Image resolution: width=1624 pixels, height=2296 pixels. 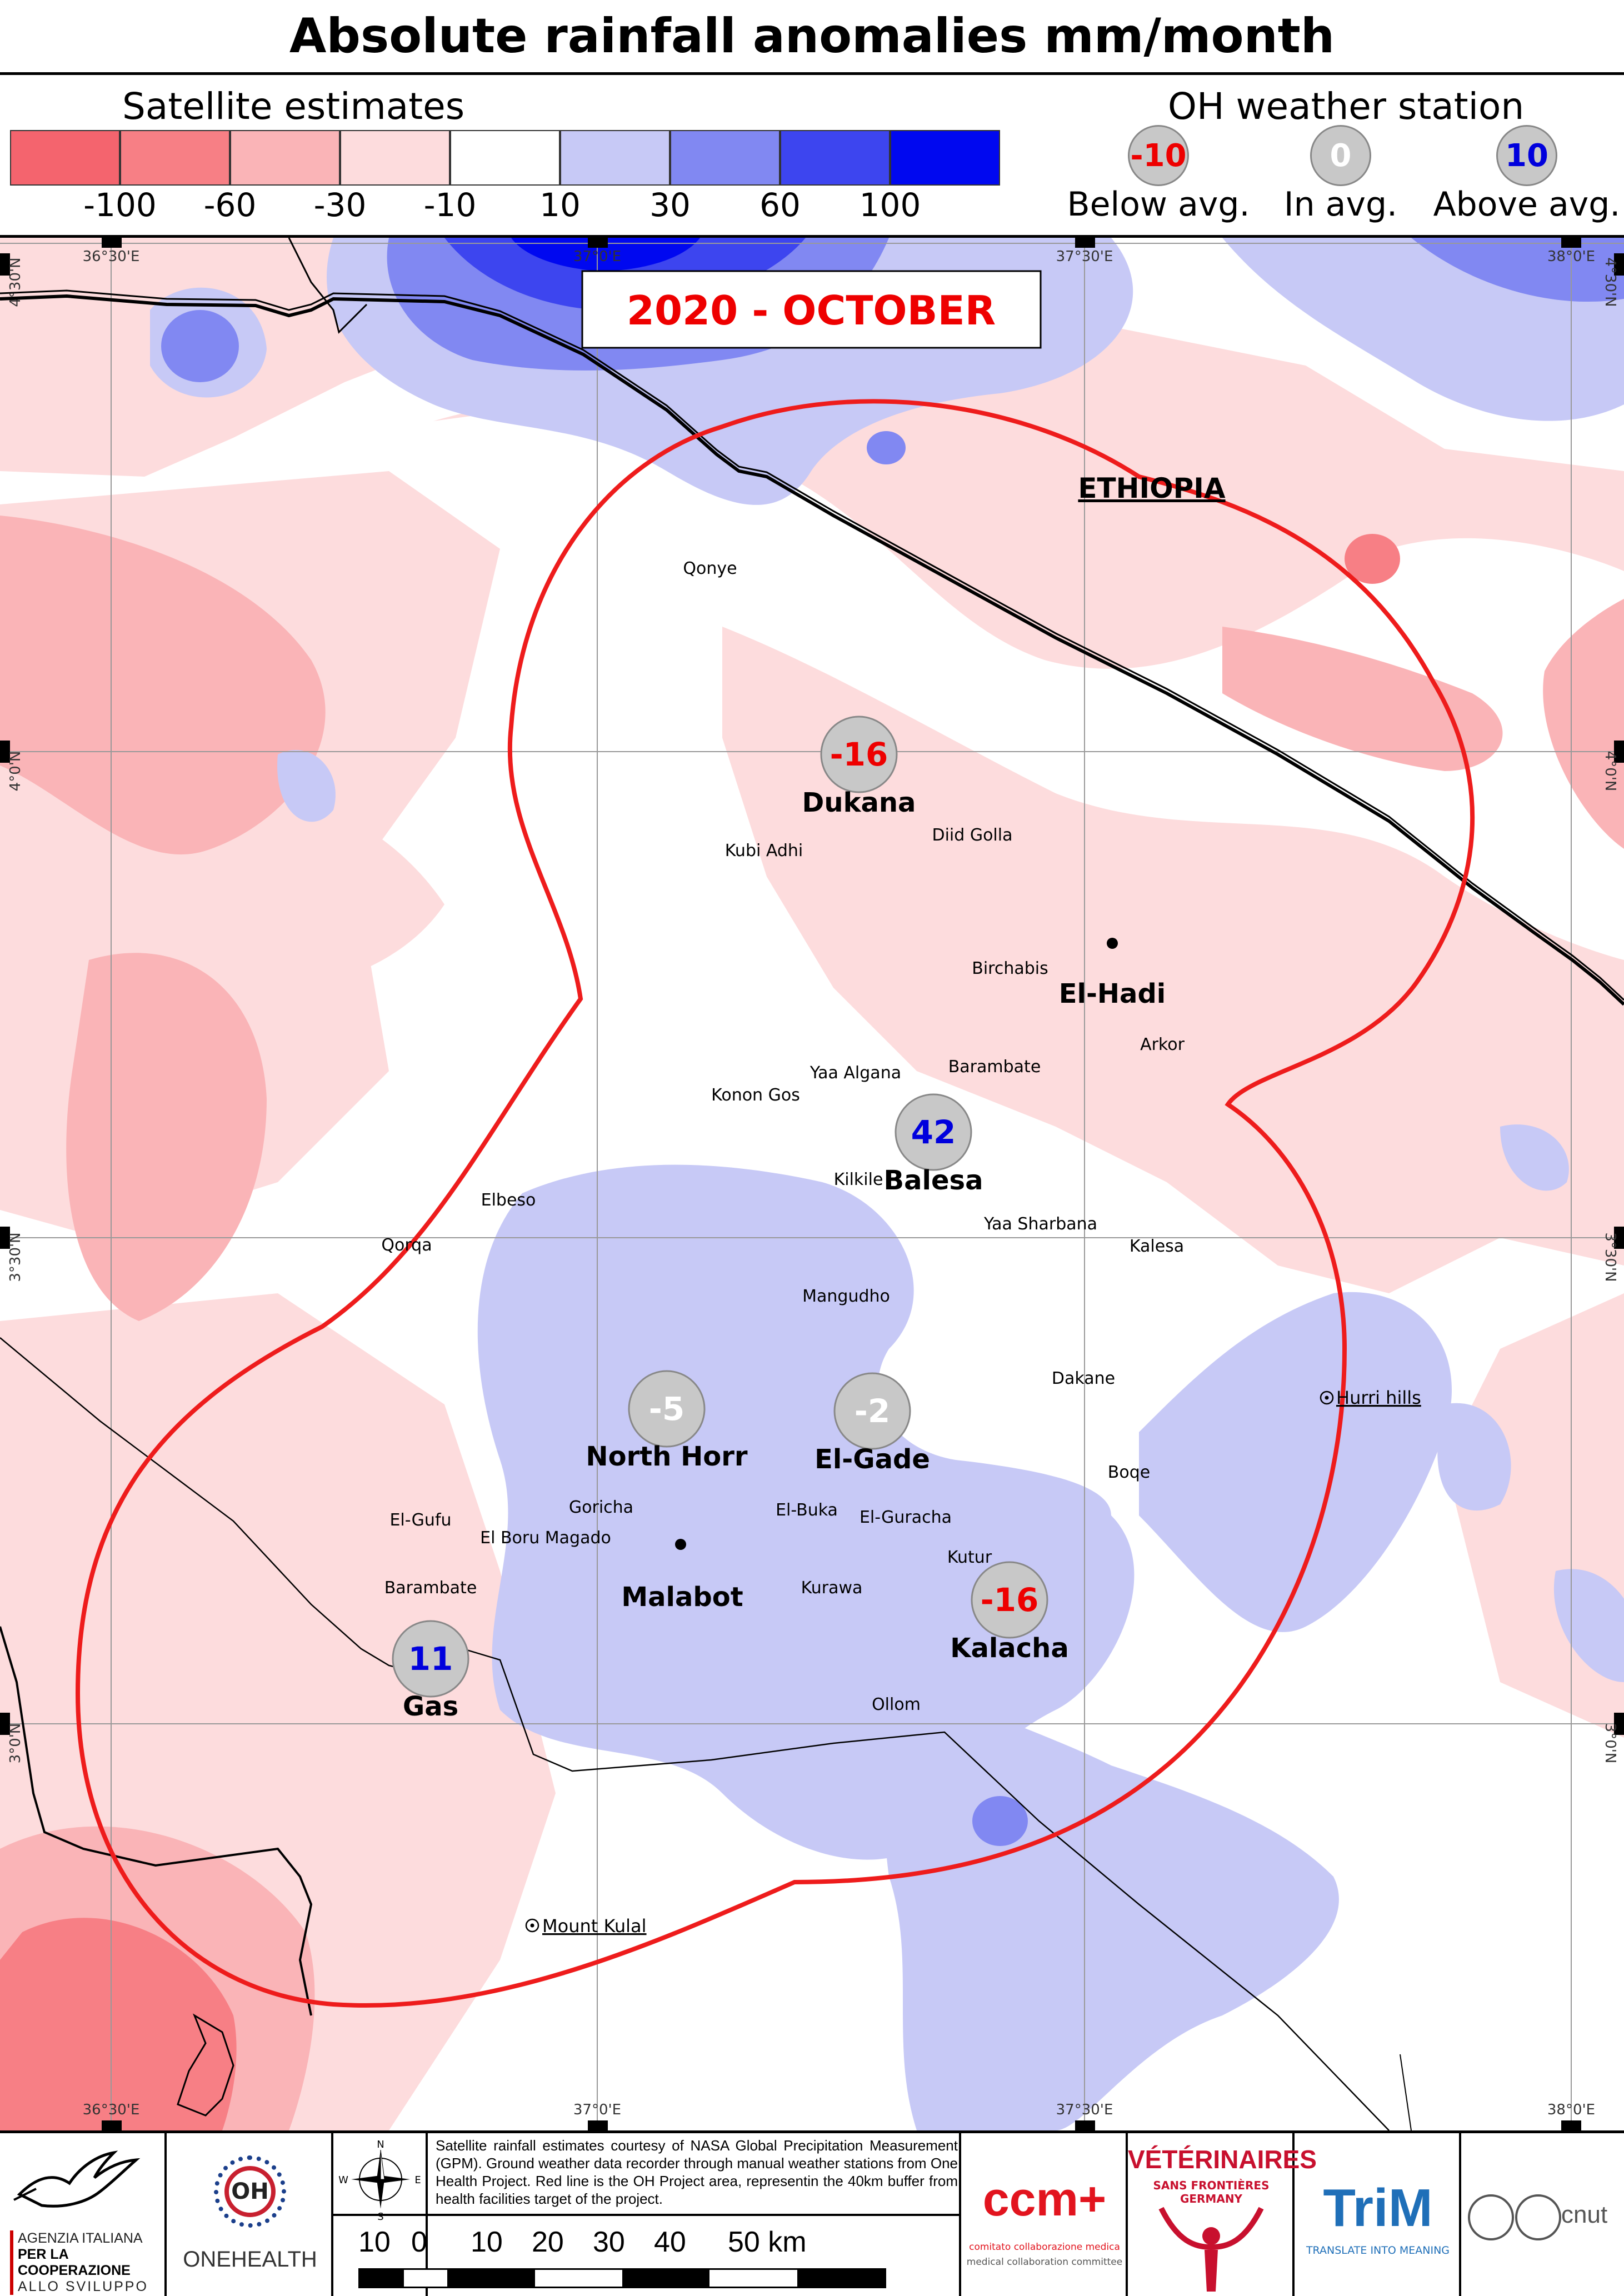 I want to click on station-gas: 11 Gas, so click(x=430, y=1671).